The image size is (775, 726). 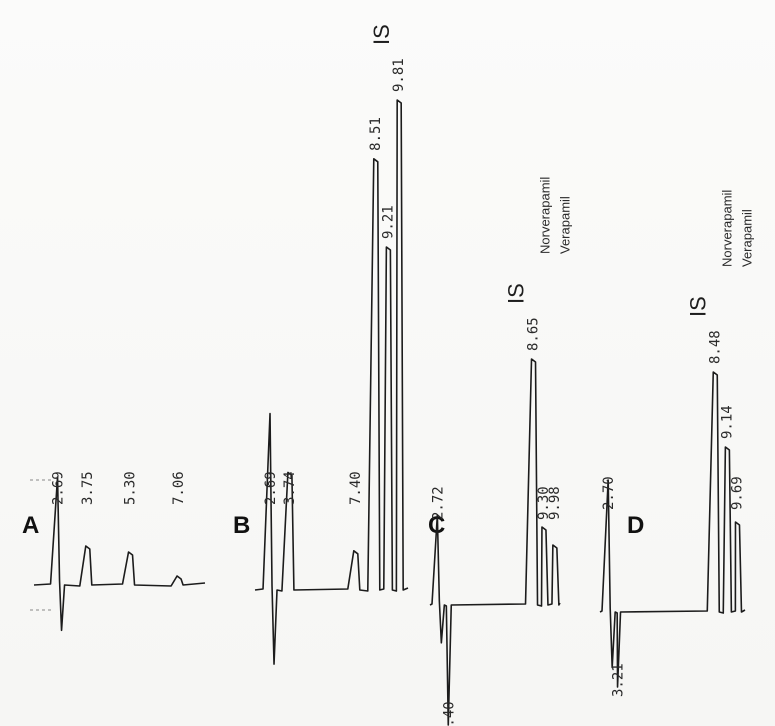 What do you see at coordinates (534, 334) in the screenshot?
I see `peak-label-8-65: 8.65` at bounding box center [534, 334].